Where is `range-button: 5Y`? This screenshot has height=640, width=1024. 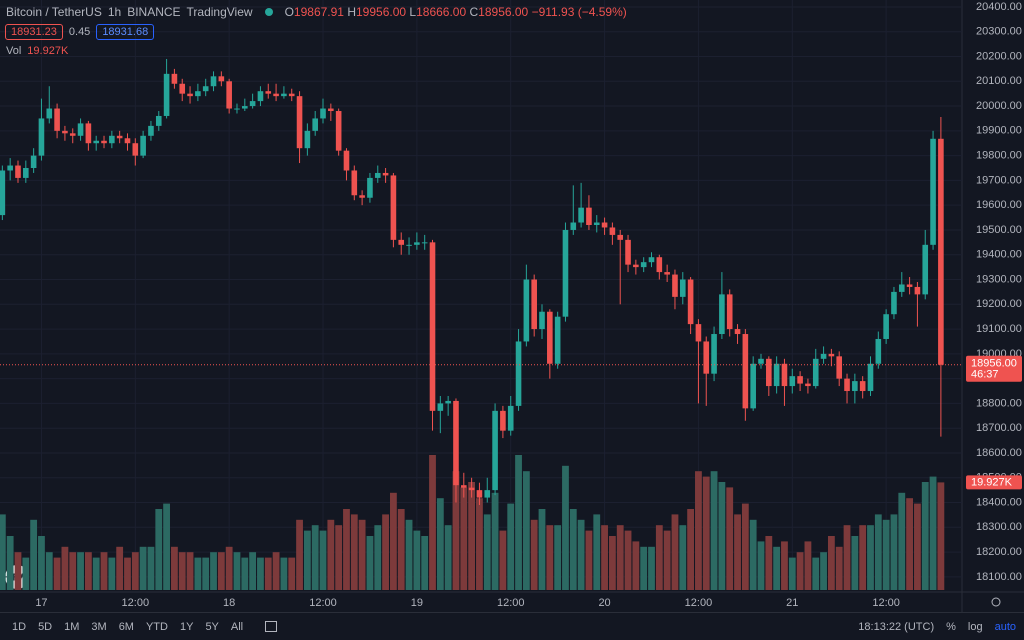
range-button: 5Y is located at coordinates (212, 626).